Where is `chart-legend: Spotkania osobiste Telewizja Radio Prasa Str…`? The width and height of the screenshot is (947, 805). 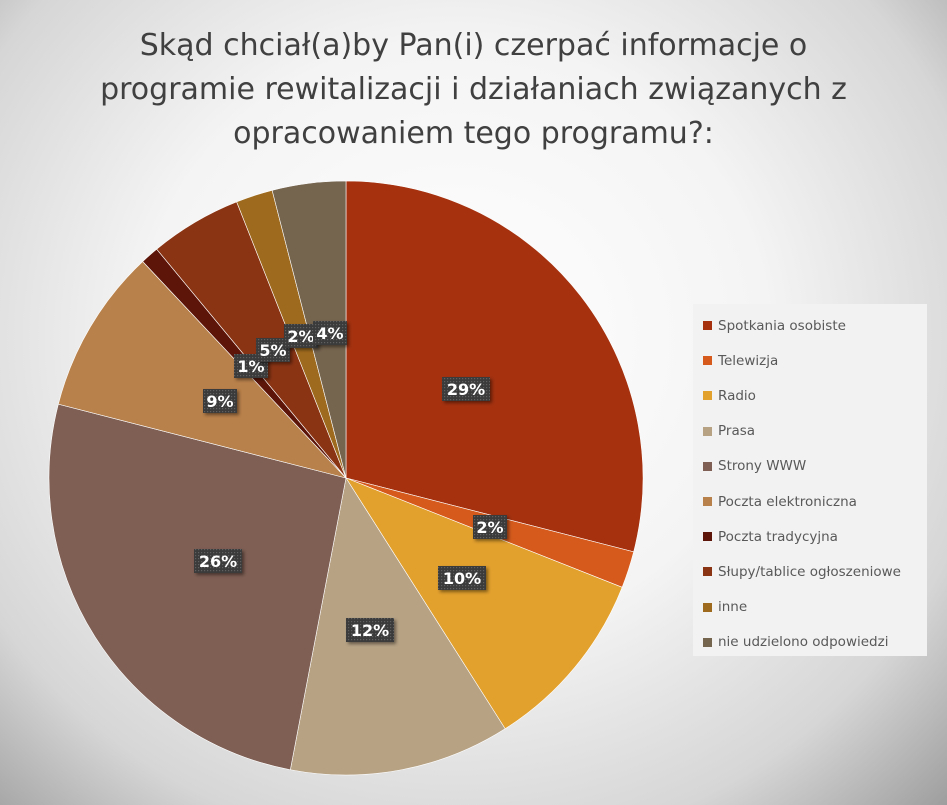 chart-legend: Spotkania osobiste Telewizja Radio Prasa Str… is located at coordinates (810, 480).